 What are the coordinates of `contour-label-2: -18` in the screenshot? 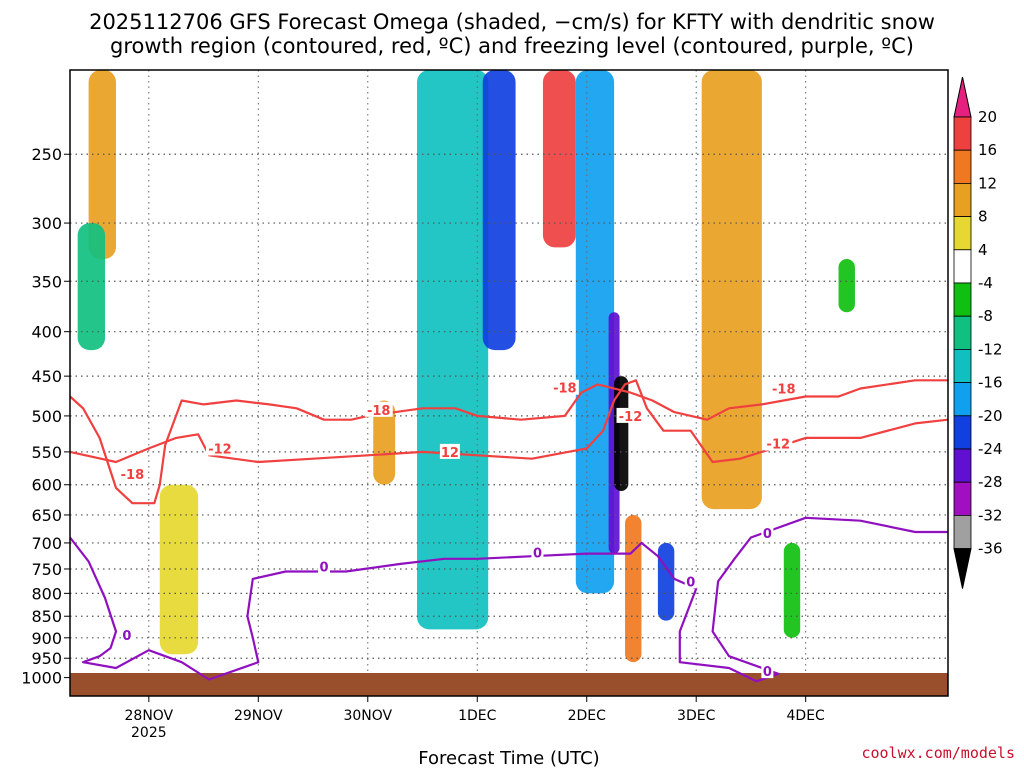 It's located at (379, 411).